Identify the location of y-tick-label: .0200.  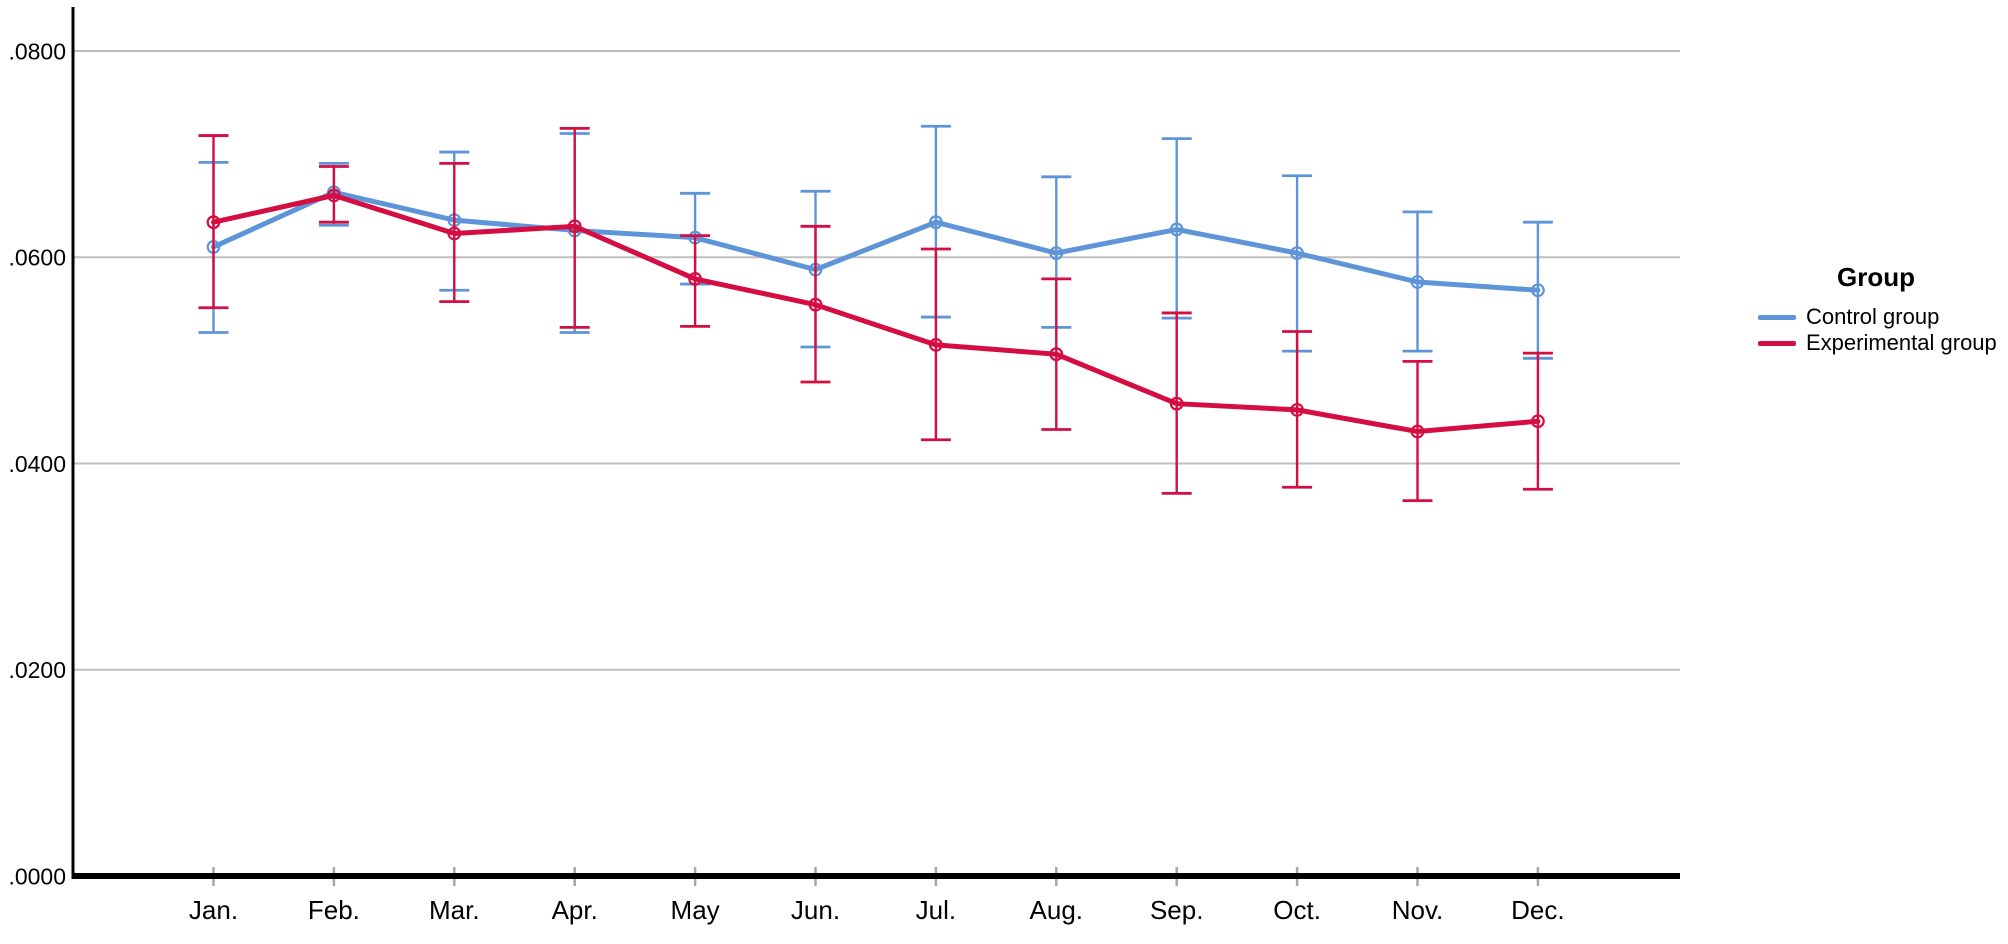
(37, 670).